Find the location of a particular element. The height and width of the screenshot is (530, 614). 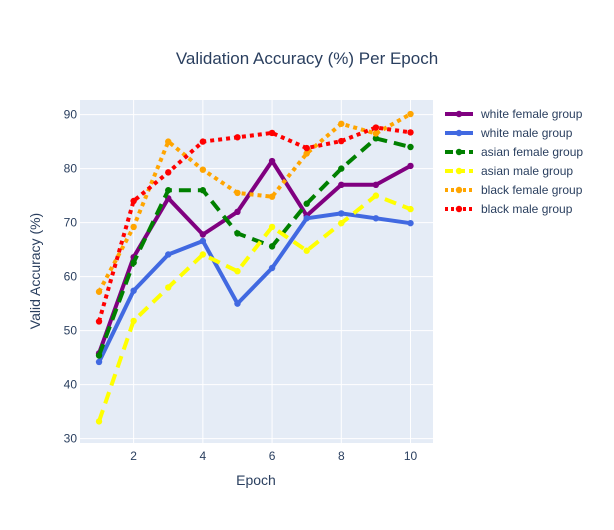

legend-label: white female group is located at coordinates (531, 114).